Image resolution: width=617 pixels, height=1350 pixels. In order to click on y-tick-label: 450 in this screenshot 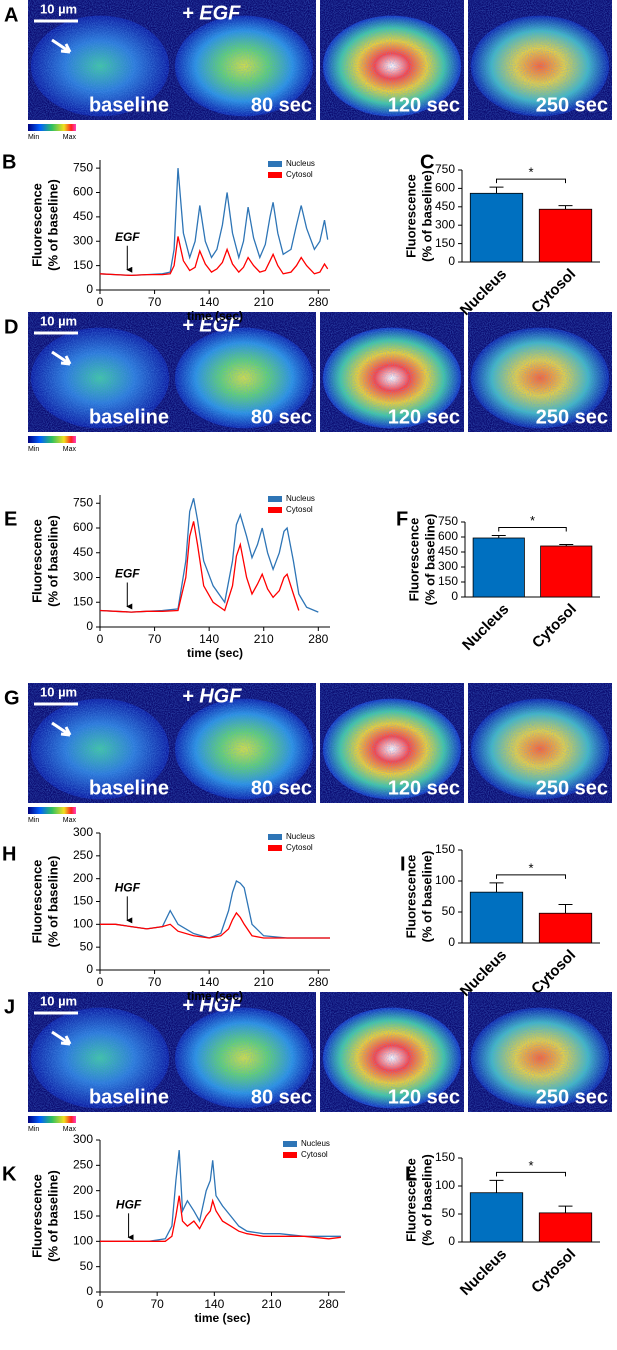, I will do `click(448, 551)`.